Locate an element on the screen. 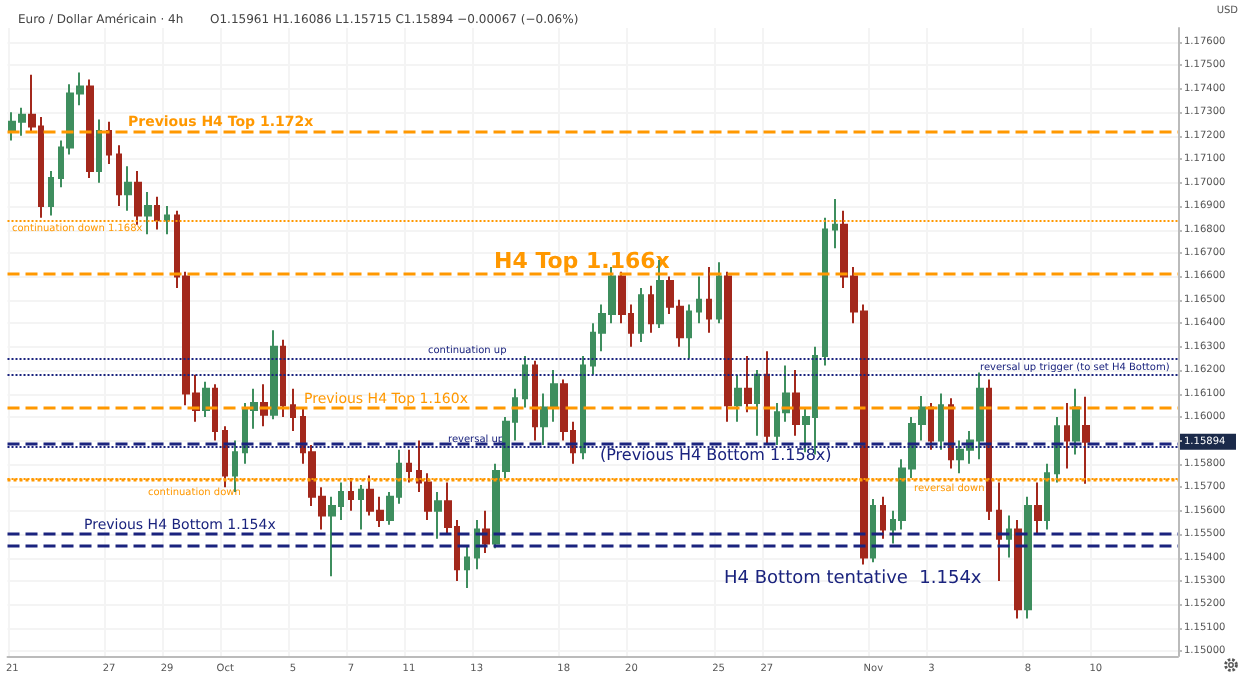  ref-line-label: H4 Top 1.166x is located at coordinates (582, 261).